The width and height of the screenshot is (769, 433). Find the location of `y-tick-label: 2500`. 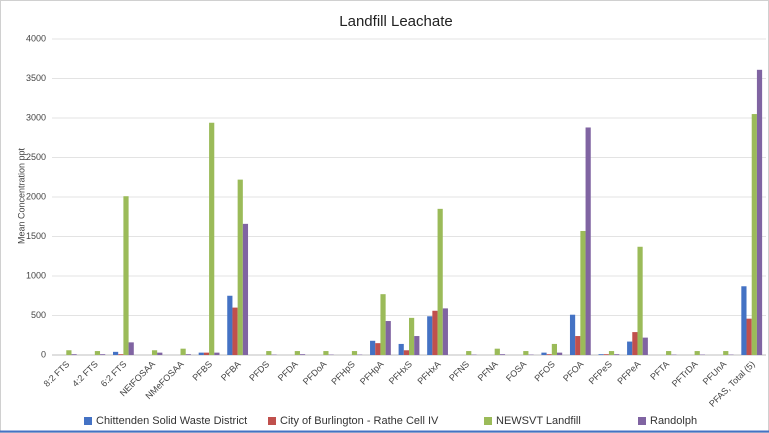

y-tick-label: 2500 is located at coordinates (36, 157).